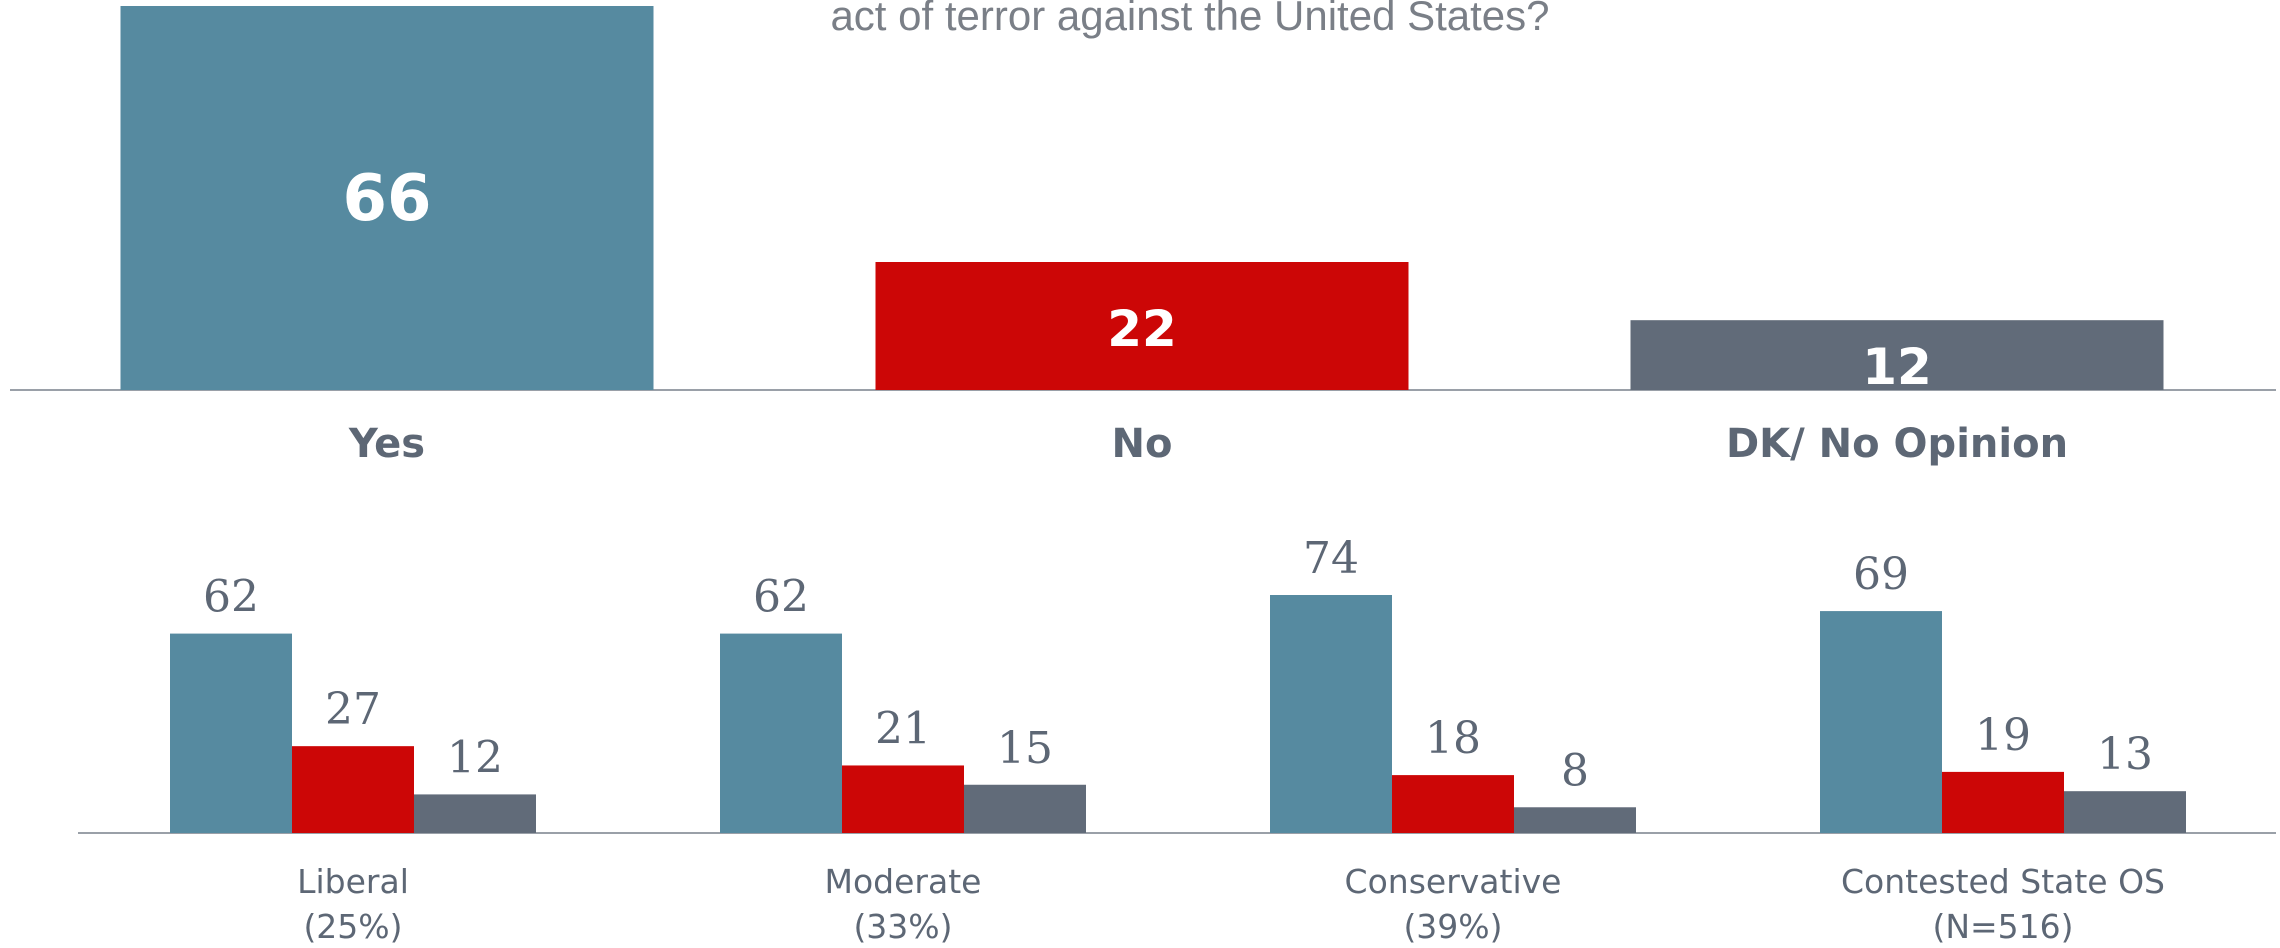  I want to click on group-sublabel-moderate: (33%), so click(902, 926).